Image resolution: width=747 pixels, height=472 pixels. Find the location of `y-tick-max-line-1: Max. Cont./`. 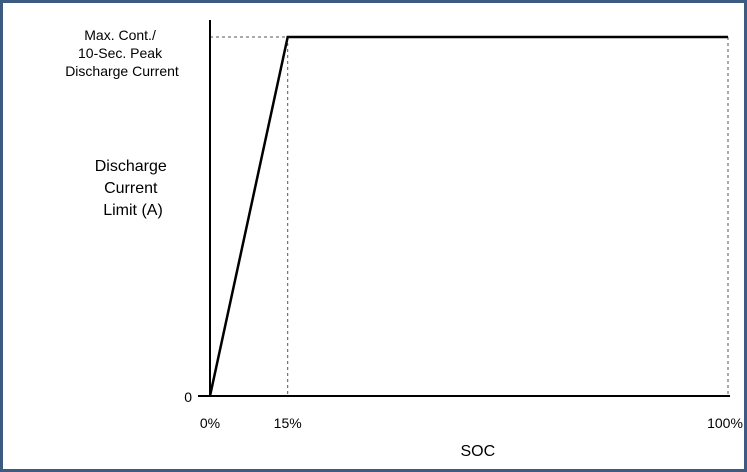

y-tick-max-line-1: Max. Cont./ is located at coordinates (120, 35).